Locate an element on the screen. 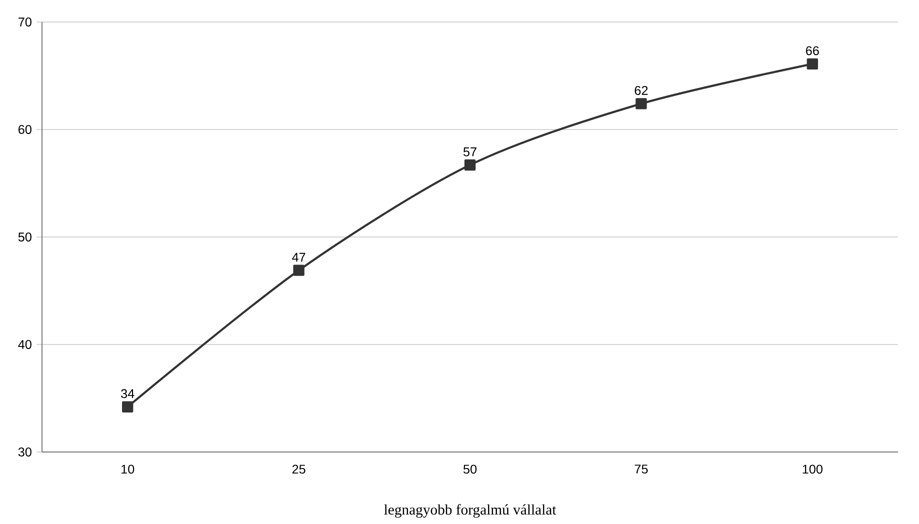 The height and width of the screenshot is (524, 919). data-label: 47 is located at coordinates (299, 257).